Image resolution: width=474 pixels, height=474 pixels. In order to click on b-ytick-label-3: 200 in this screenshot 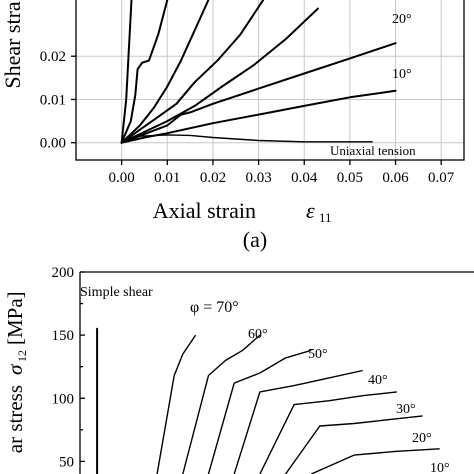, I will do `click(63, 273)`.